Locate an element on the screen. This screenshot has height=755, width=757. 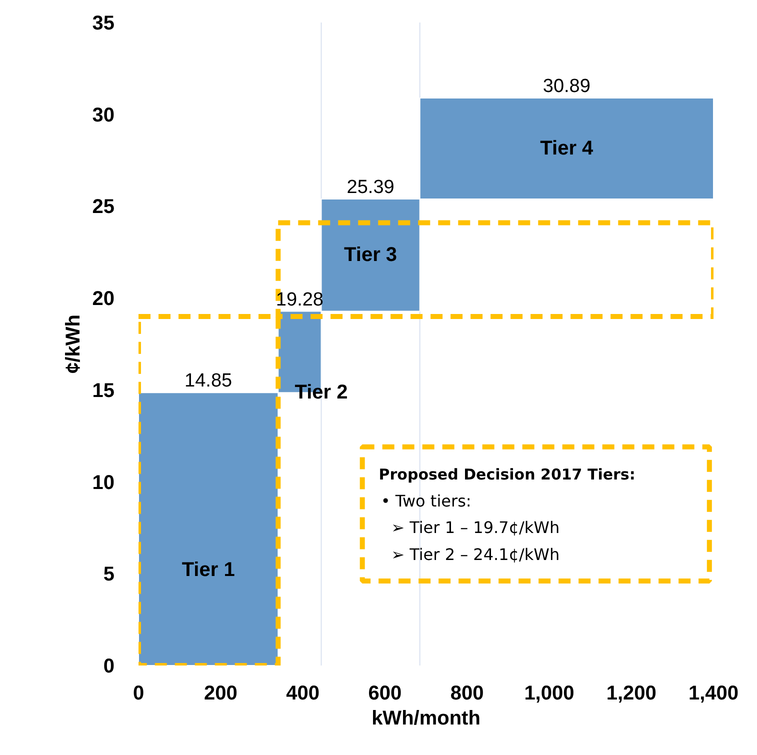
x-tick-label: 200 is located at coordinates (221, 693).